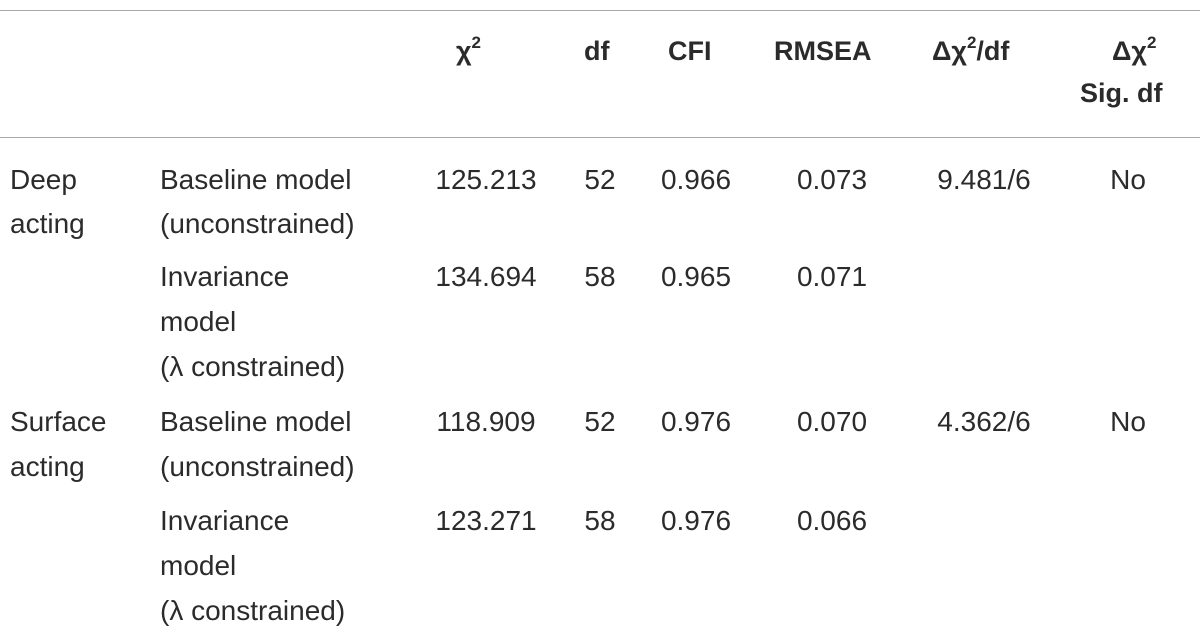  Describe the element at coordinates (696, 276) in the screenshot. I see `cfi-value: 0.965` at that location.